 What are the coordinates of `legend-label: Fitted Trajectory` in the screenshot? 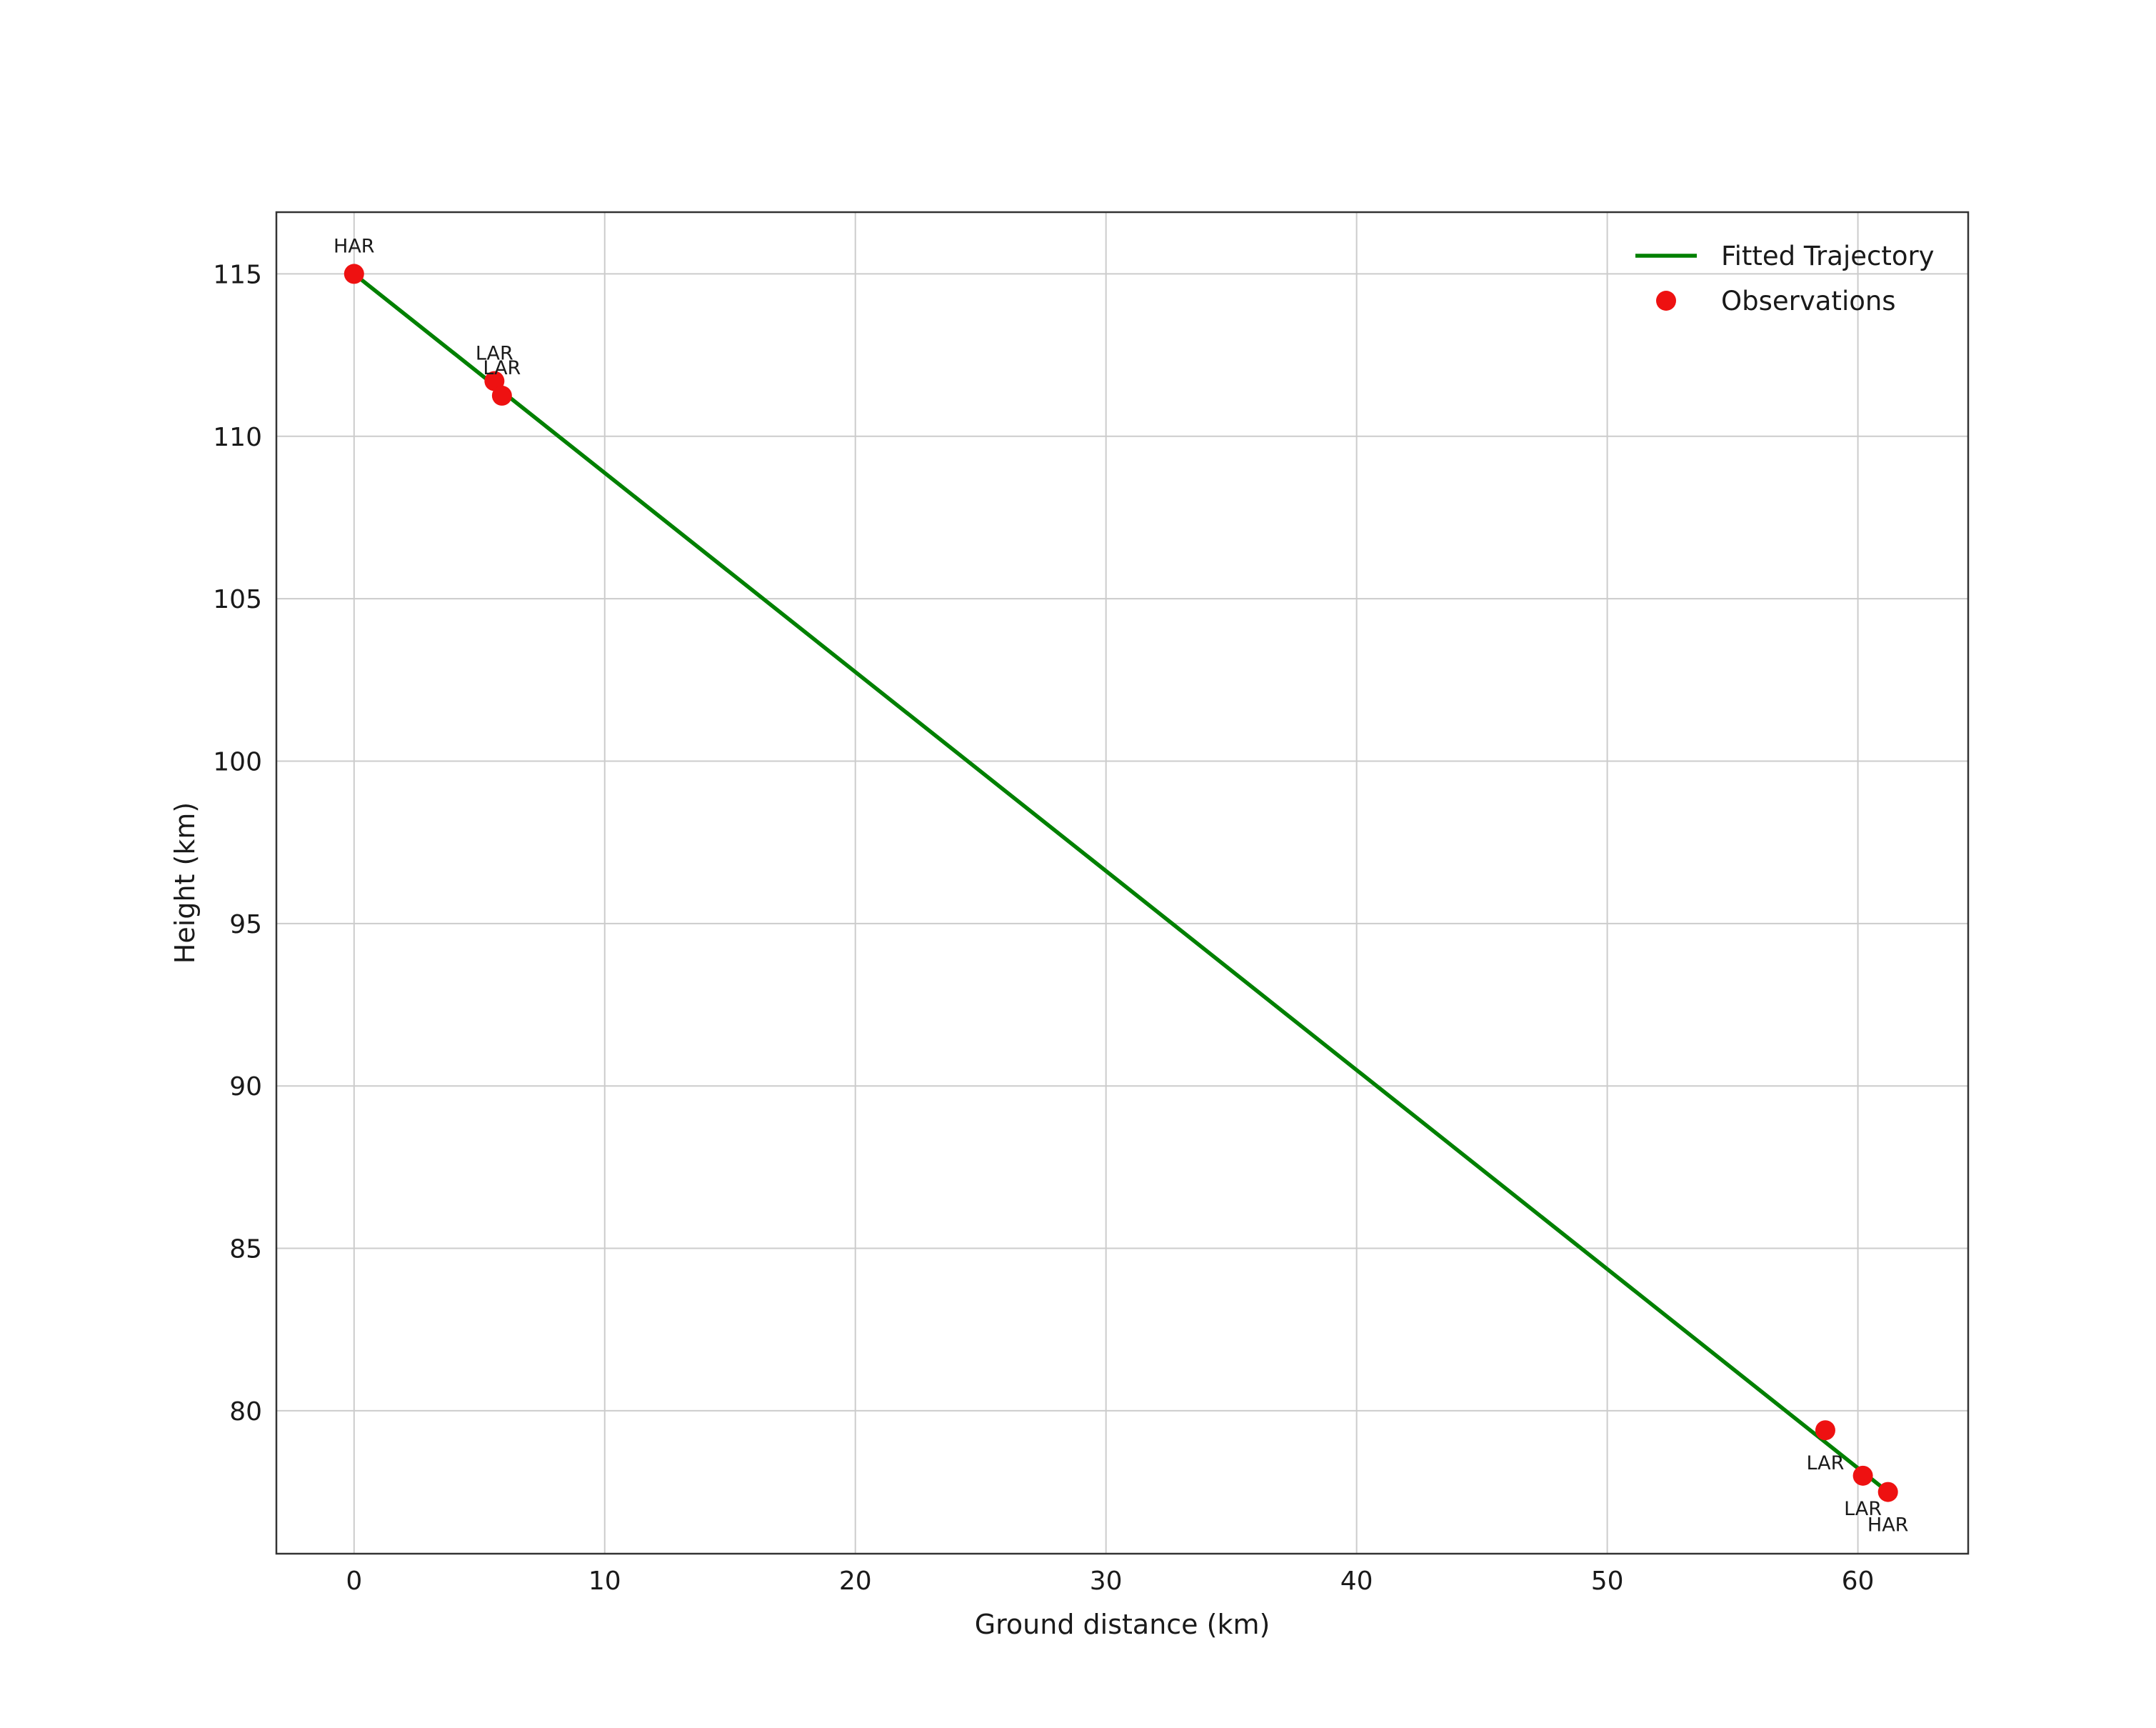 It's located at (1828, 256).